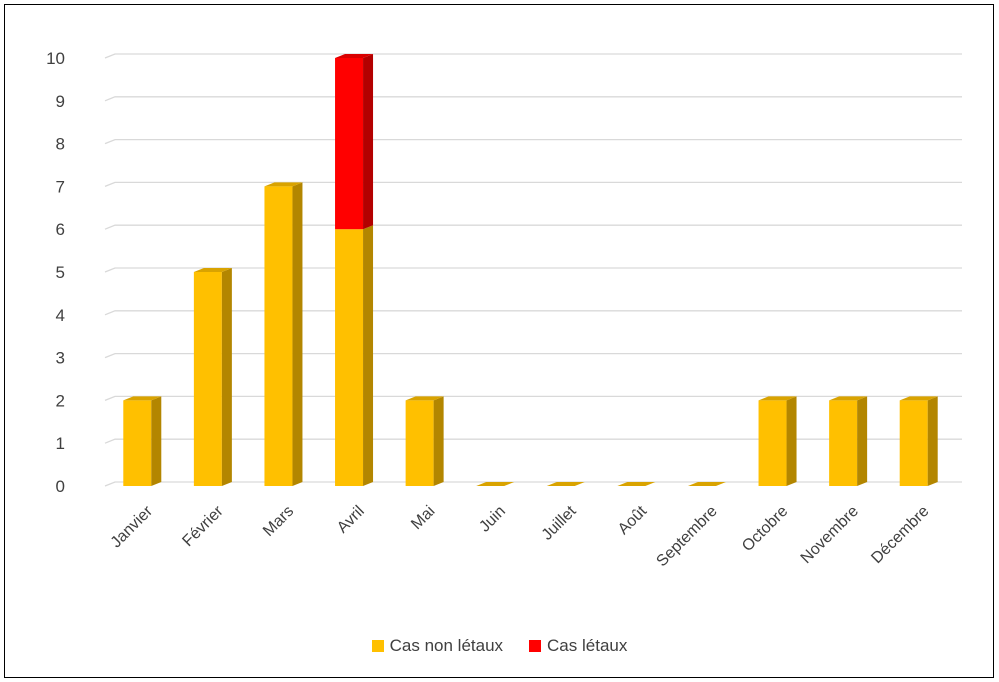 The width and height of the screenshot is (999, 682). Describe the element at coordinates (900, 535) in the screenshot. I see `x-tick-label-decembre: Décembre` at that location.